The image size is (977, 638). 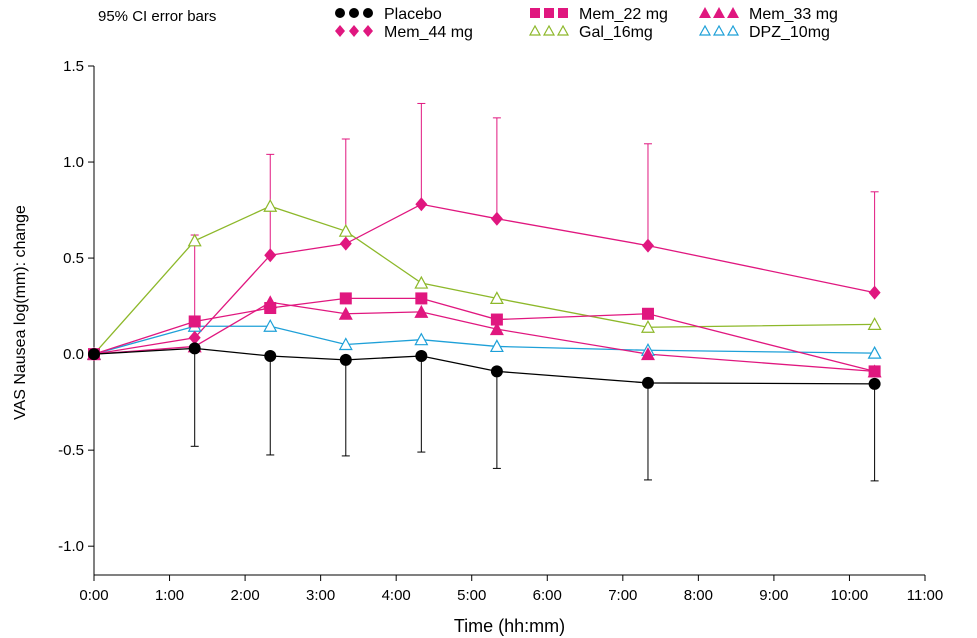 What do you see at coordinates (623, 14) in the screenshot?
I see `legend-label: Mem_22 mg` at bounding box center [623, 14].